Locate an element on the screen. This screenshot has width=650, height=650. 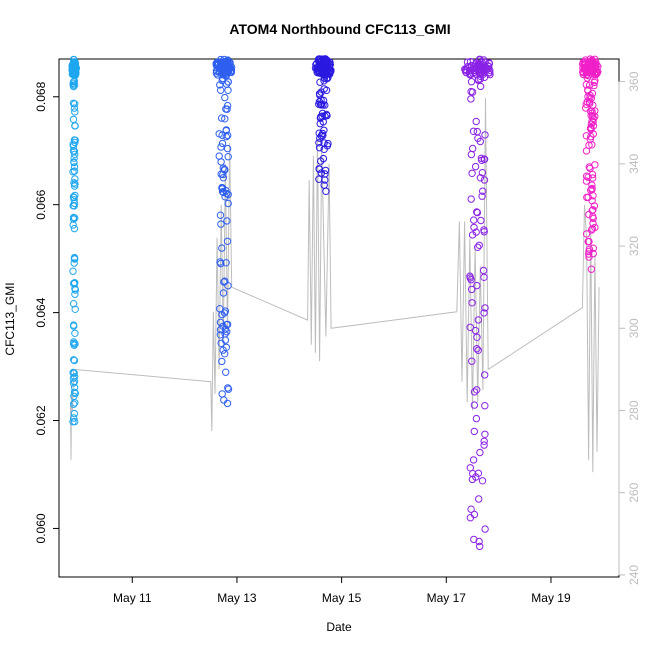
y-axis-label: CFC113_GMI is located at coordinates (10, 318).